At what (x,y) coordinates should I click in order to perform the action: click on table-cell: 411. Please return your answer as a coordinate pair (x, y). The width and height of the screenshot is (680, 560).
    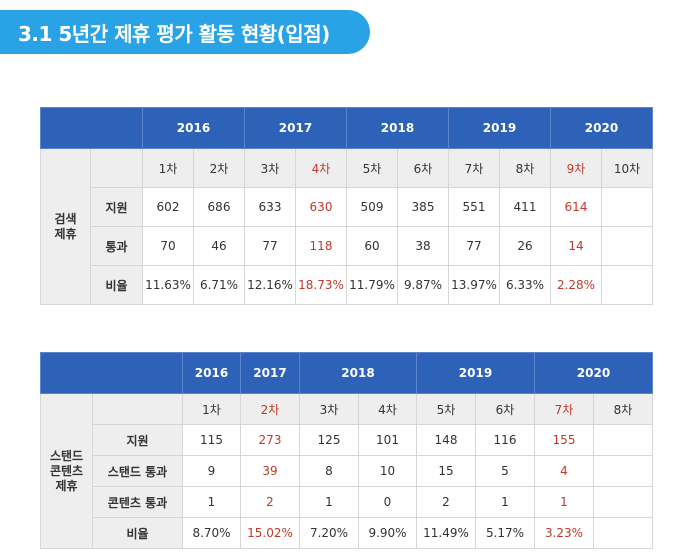
    Looking at the image, I should click on (525, 207).